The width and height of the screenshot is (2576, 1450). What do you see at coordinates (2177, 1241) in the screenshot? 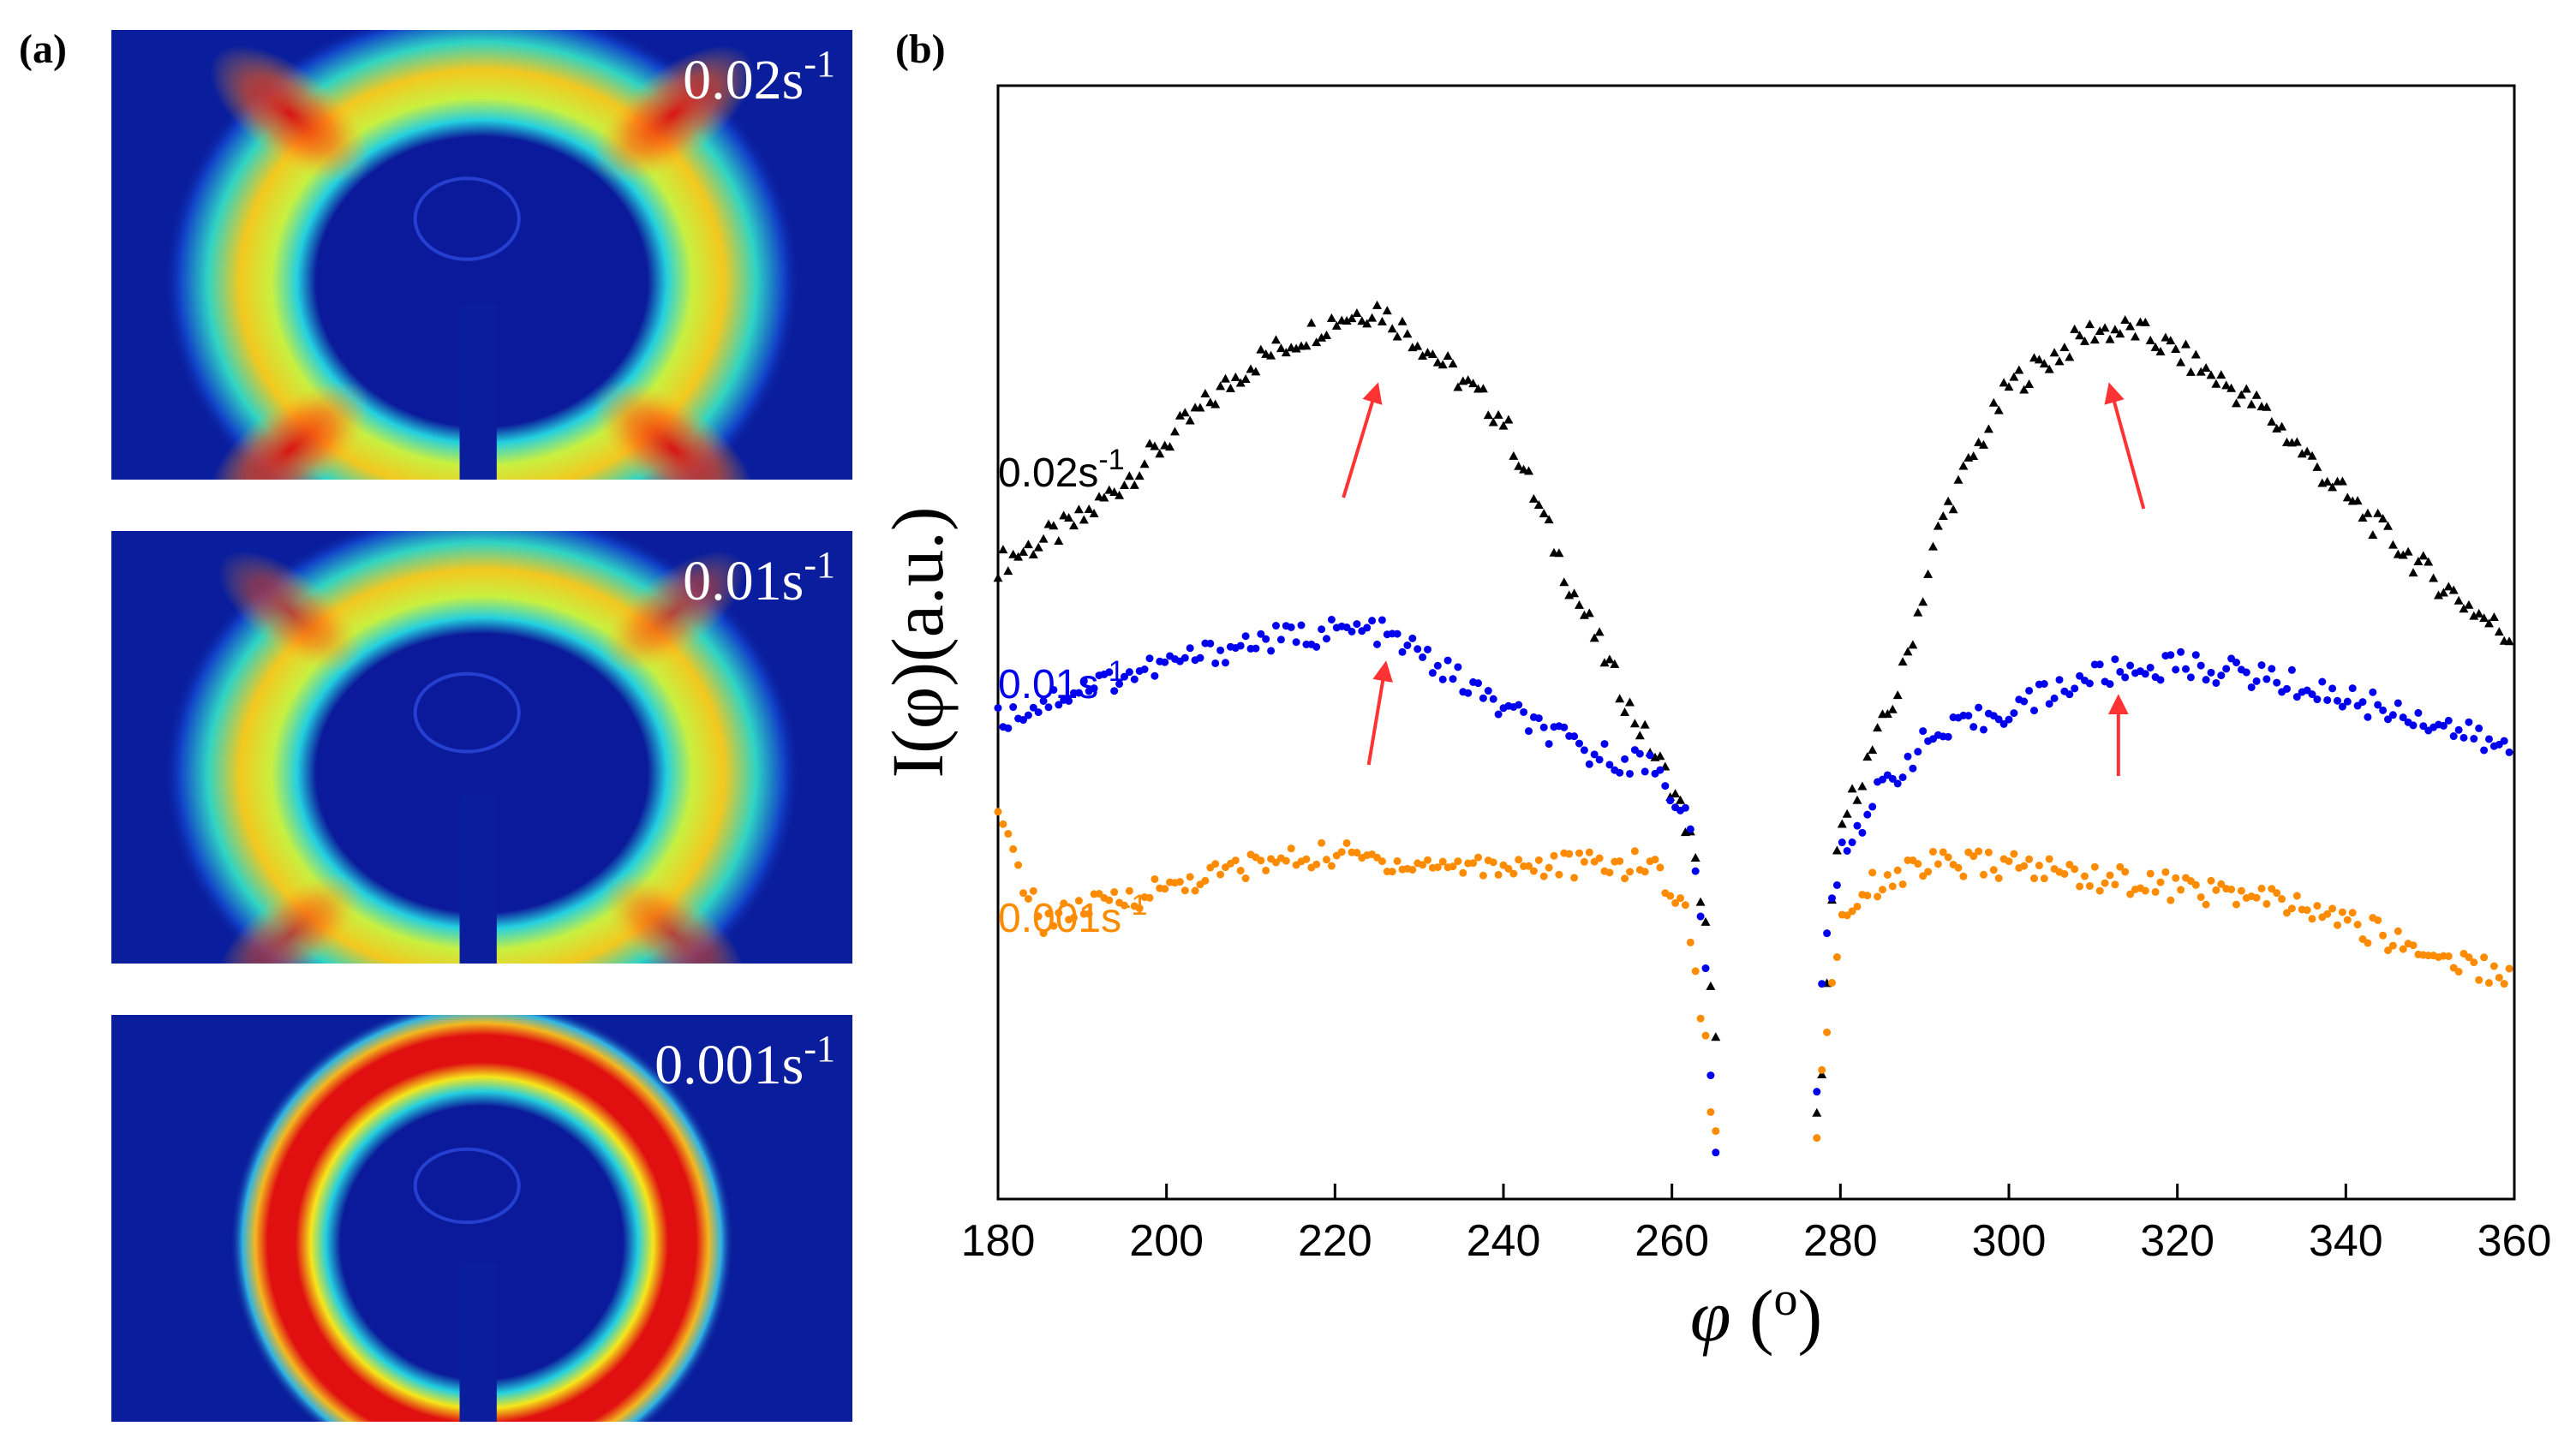
I see `x-tick-label: 320` at bounding box center [2177, 1241].